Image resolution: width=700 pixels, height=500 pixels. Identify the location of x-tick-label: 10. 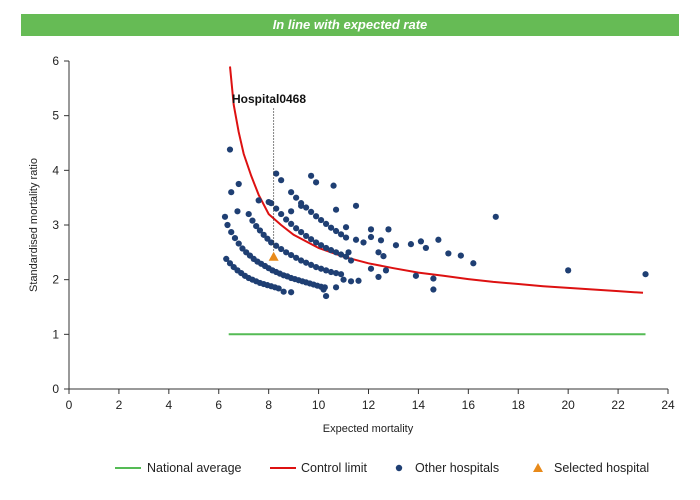
(319, 405).